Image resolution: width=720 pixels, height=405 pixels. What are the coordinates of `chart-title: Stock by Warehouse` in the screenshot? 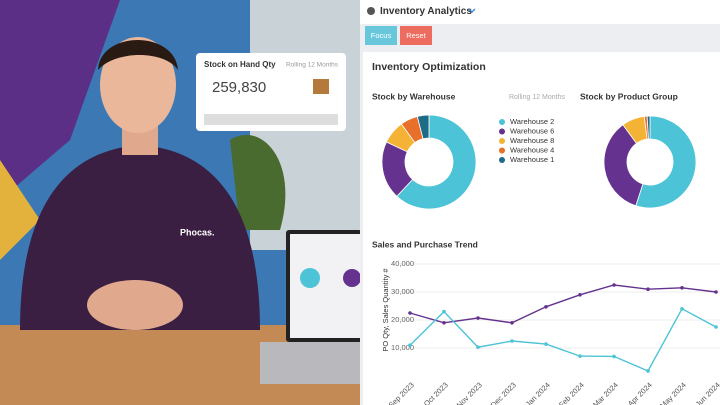 It's located at (414, 96).